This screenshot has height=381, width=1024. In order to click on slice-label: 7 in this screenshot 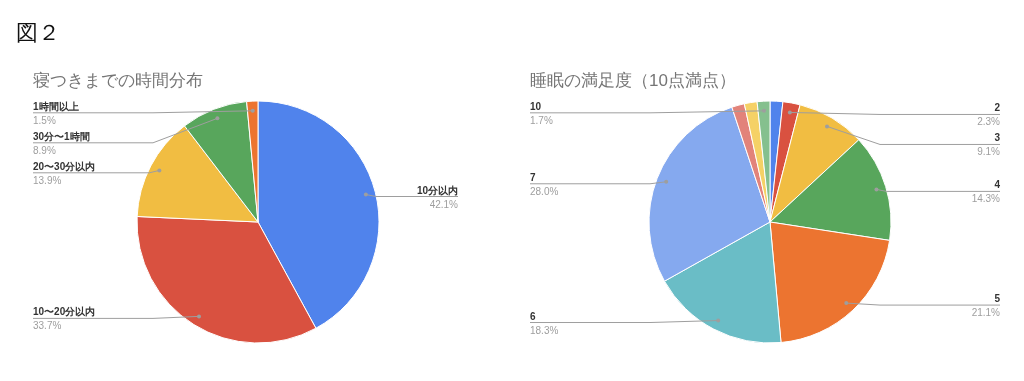, I will do `click(533, 177)`.